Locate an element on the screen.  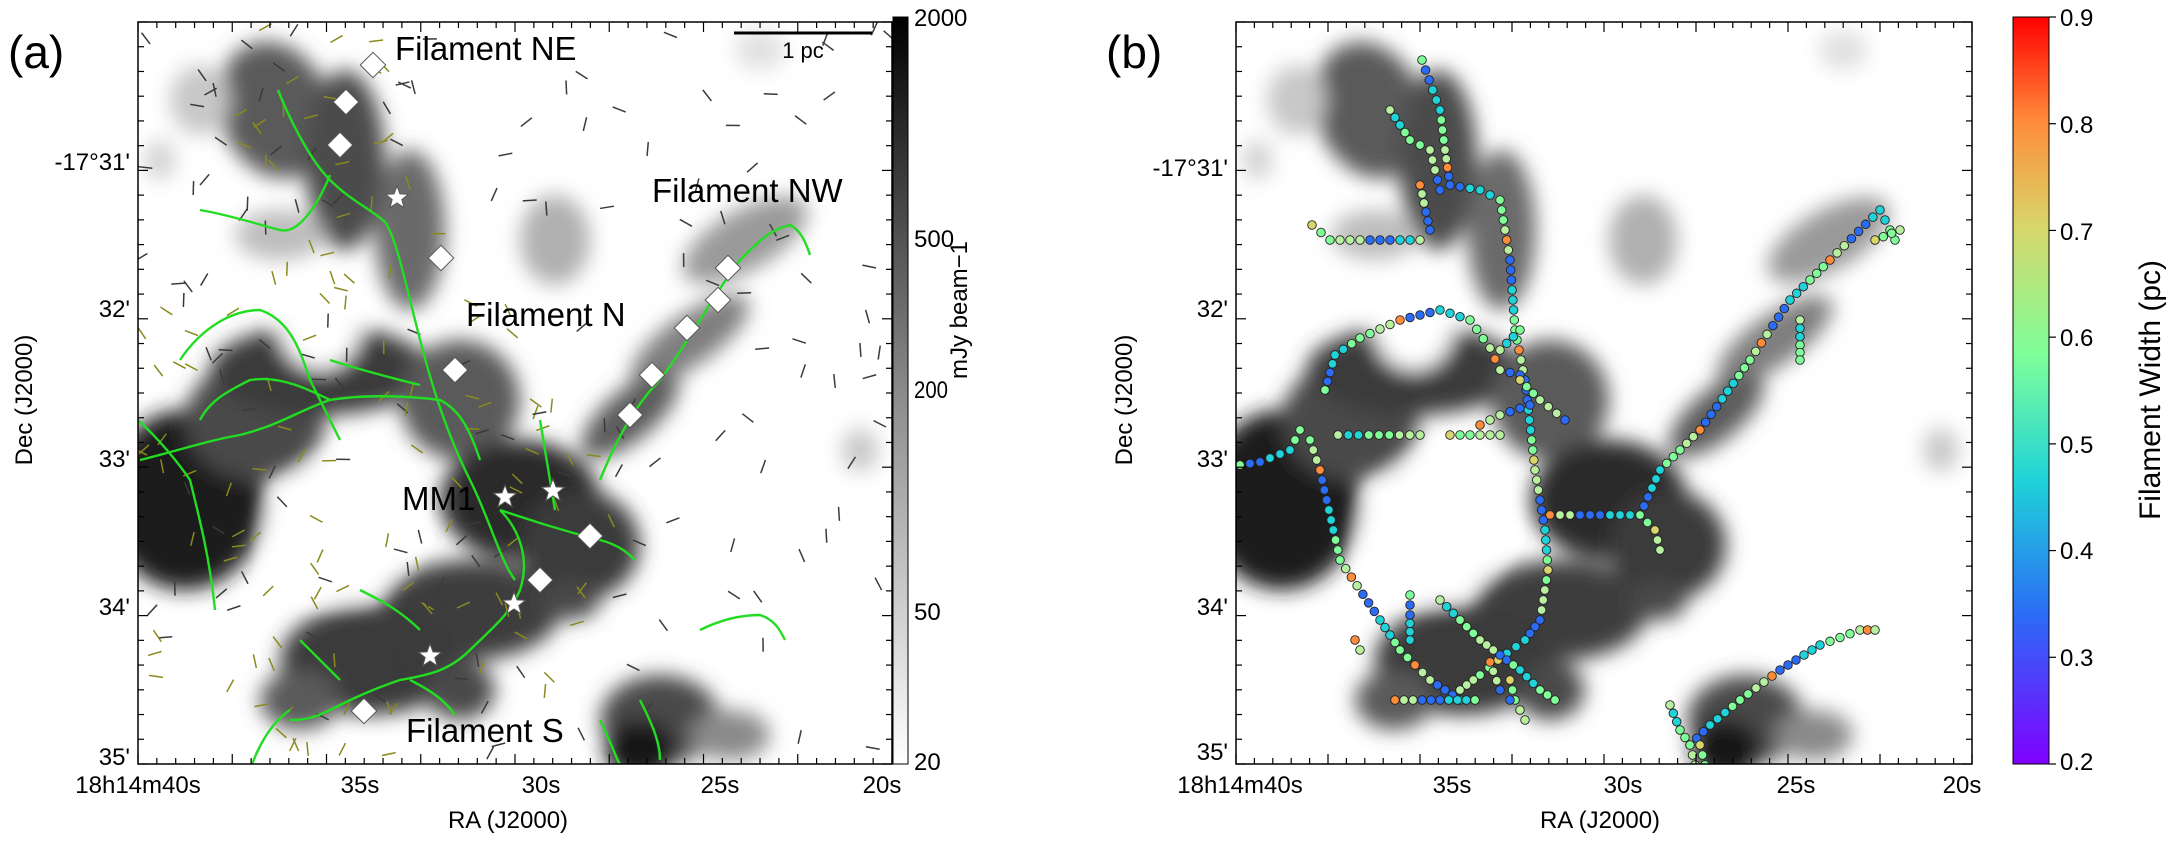
panel-b-ytick-0: -17°31' is located at coordinates (1190, 168).